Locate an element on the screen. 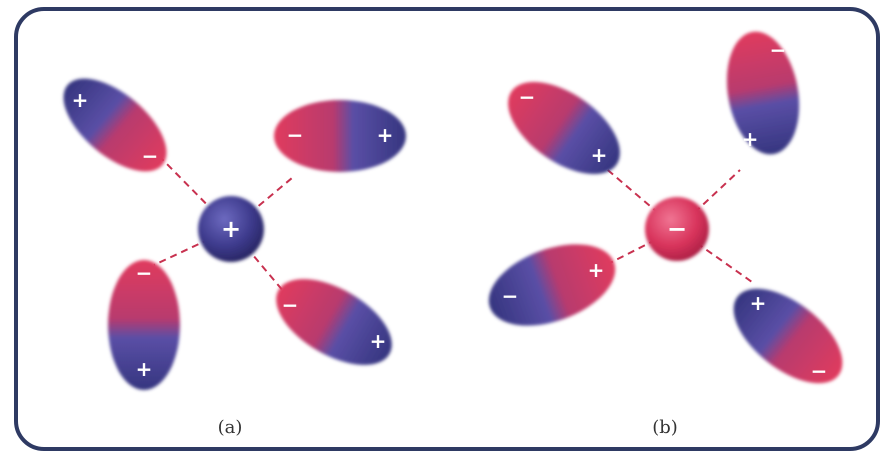 This screenshot has height=456, width=892. ion-sign: − is located at coordinates (677, 229).